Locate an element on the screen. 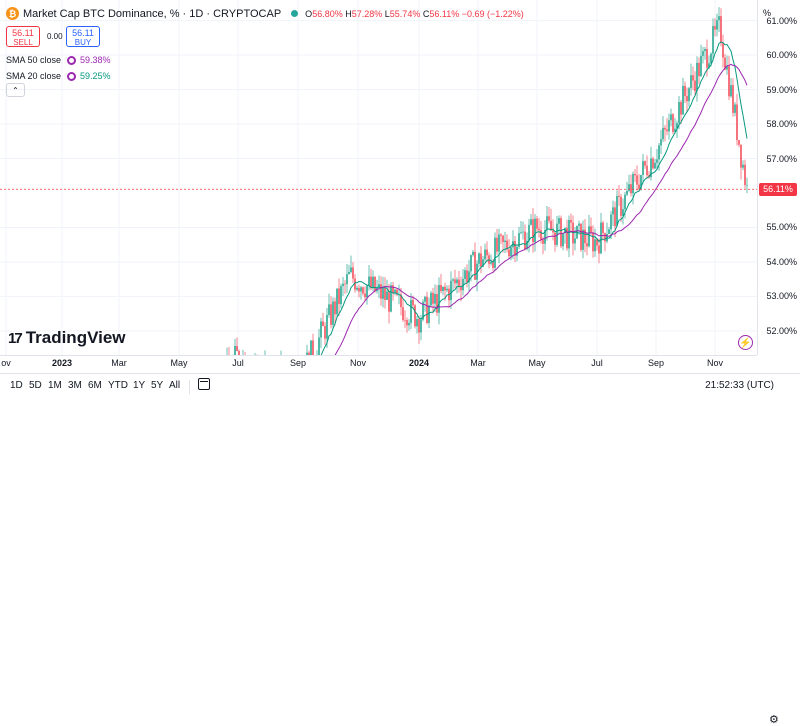 The width and height of the screenshot is (800, 726). time-tick-label: Sep is located at coordinates (298, 363).